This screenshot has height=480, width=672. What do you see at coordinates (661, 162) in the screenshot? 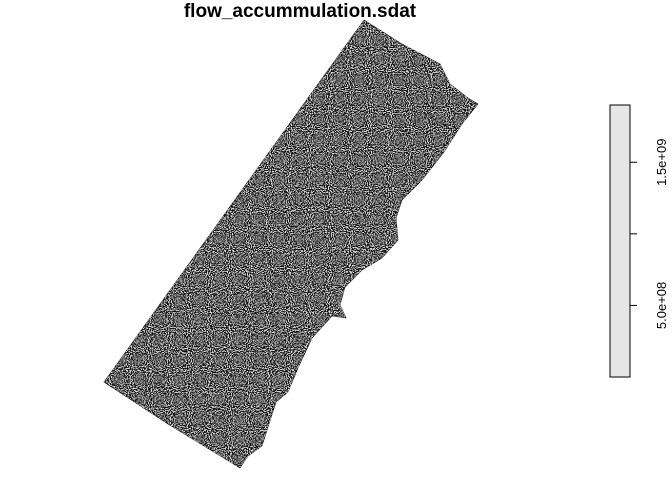
I see `colorbar-tick-label: 1.5e+09` at bounding box center [661, 162].